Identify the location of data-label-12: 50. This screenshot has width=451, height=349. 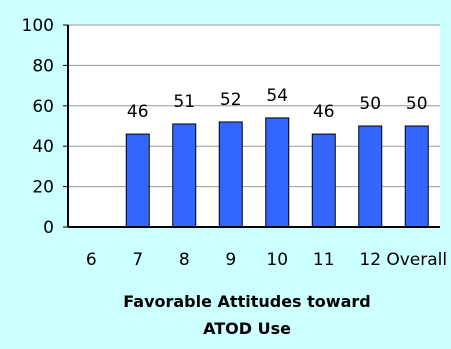
(370, 104).